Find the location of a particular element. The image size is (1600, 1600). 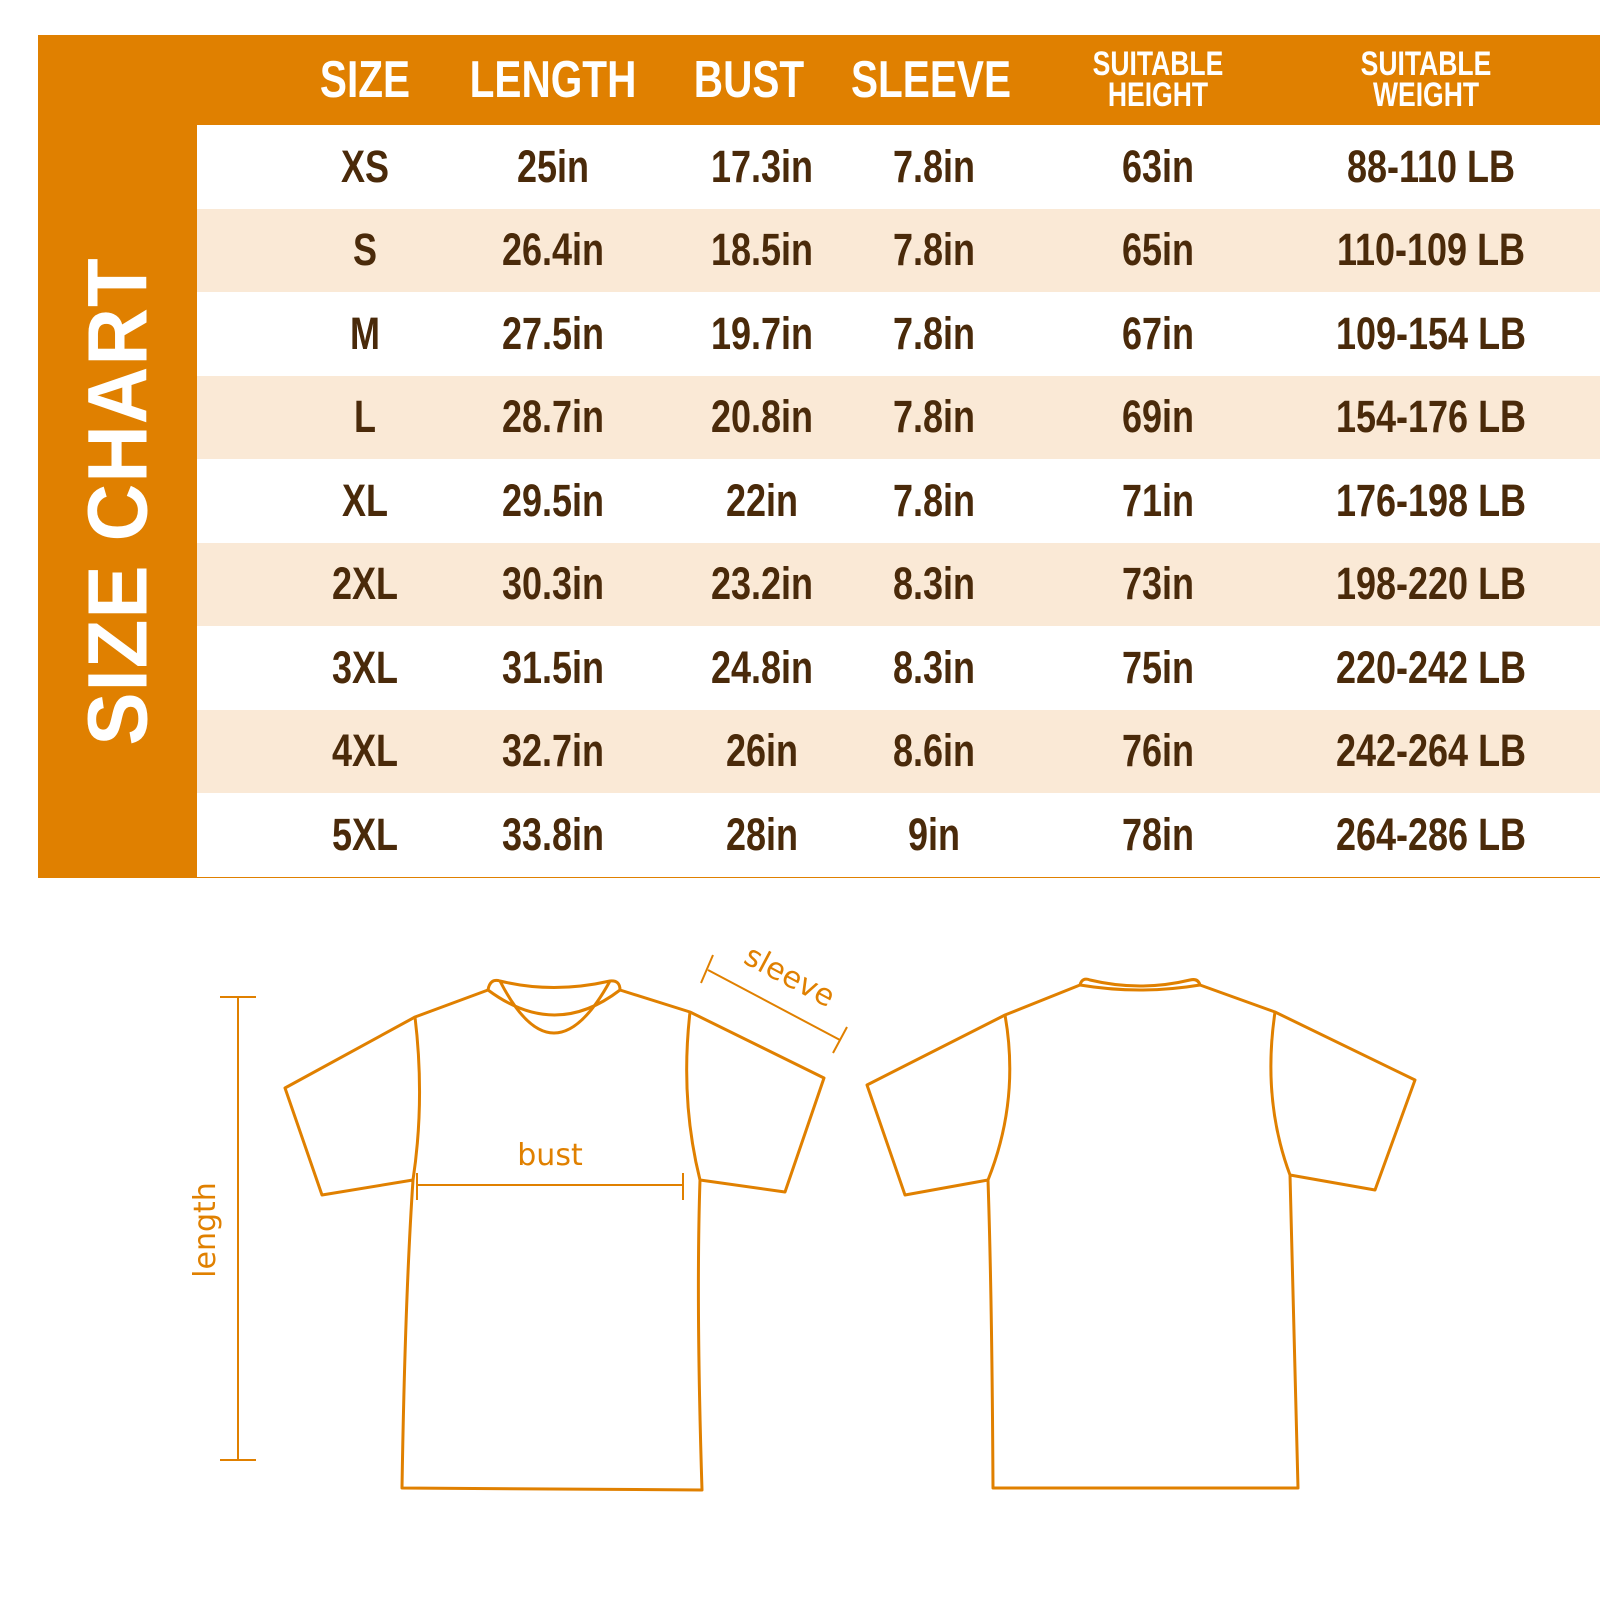

size-chart-title: SIZE CHART is located at coordinates (117, 501).